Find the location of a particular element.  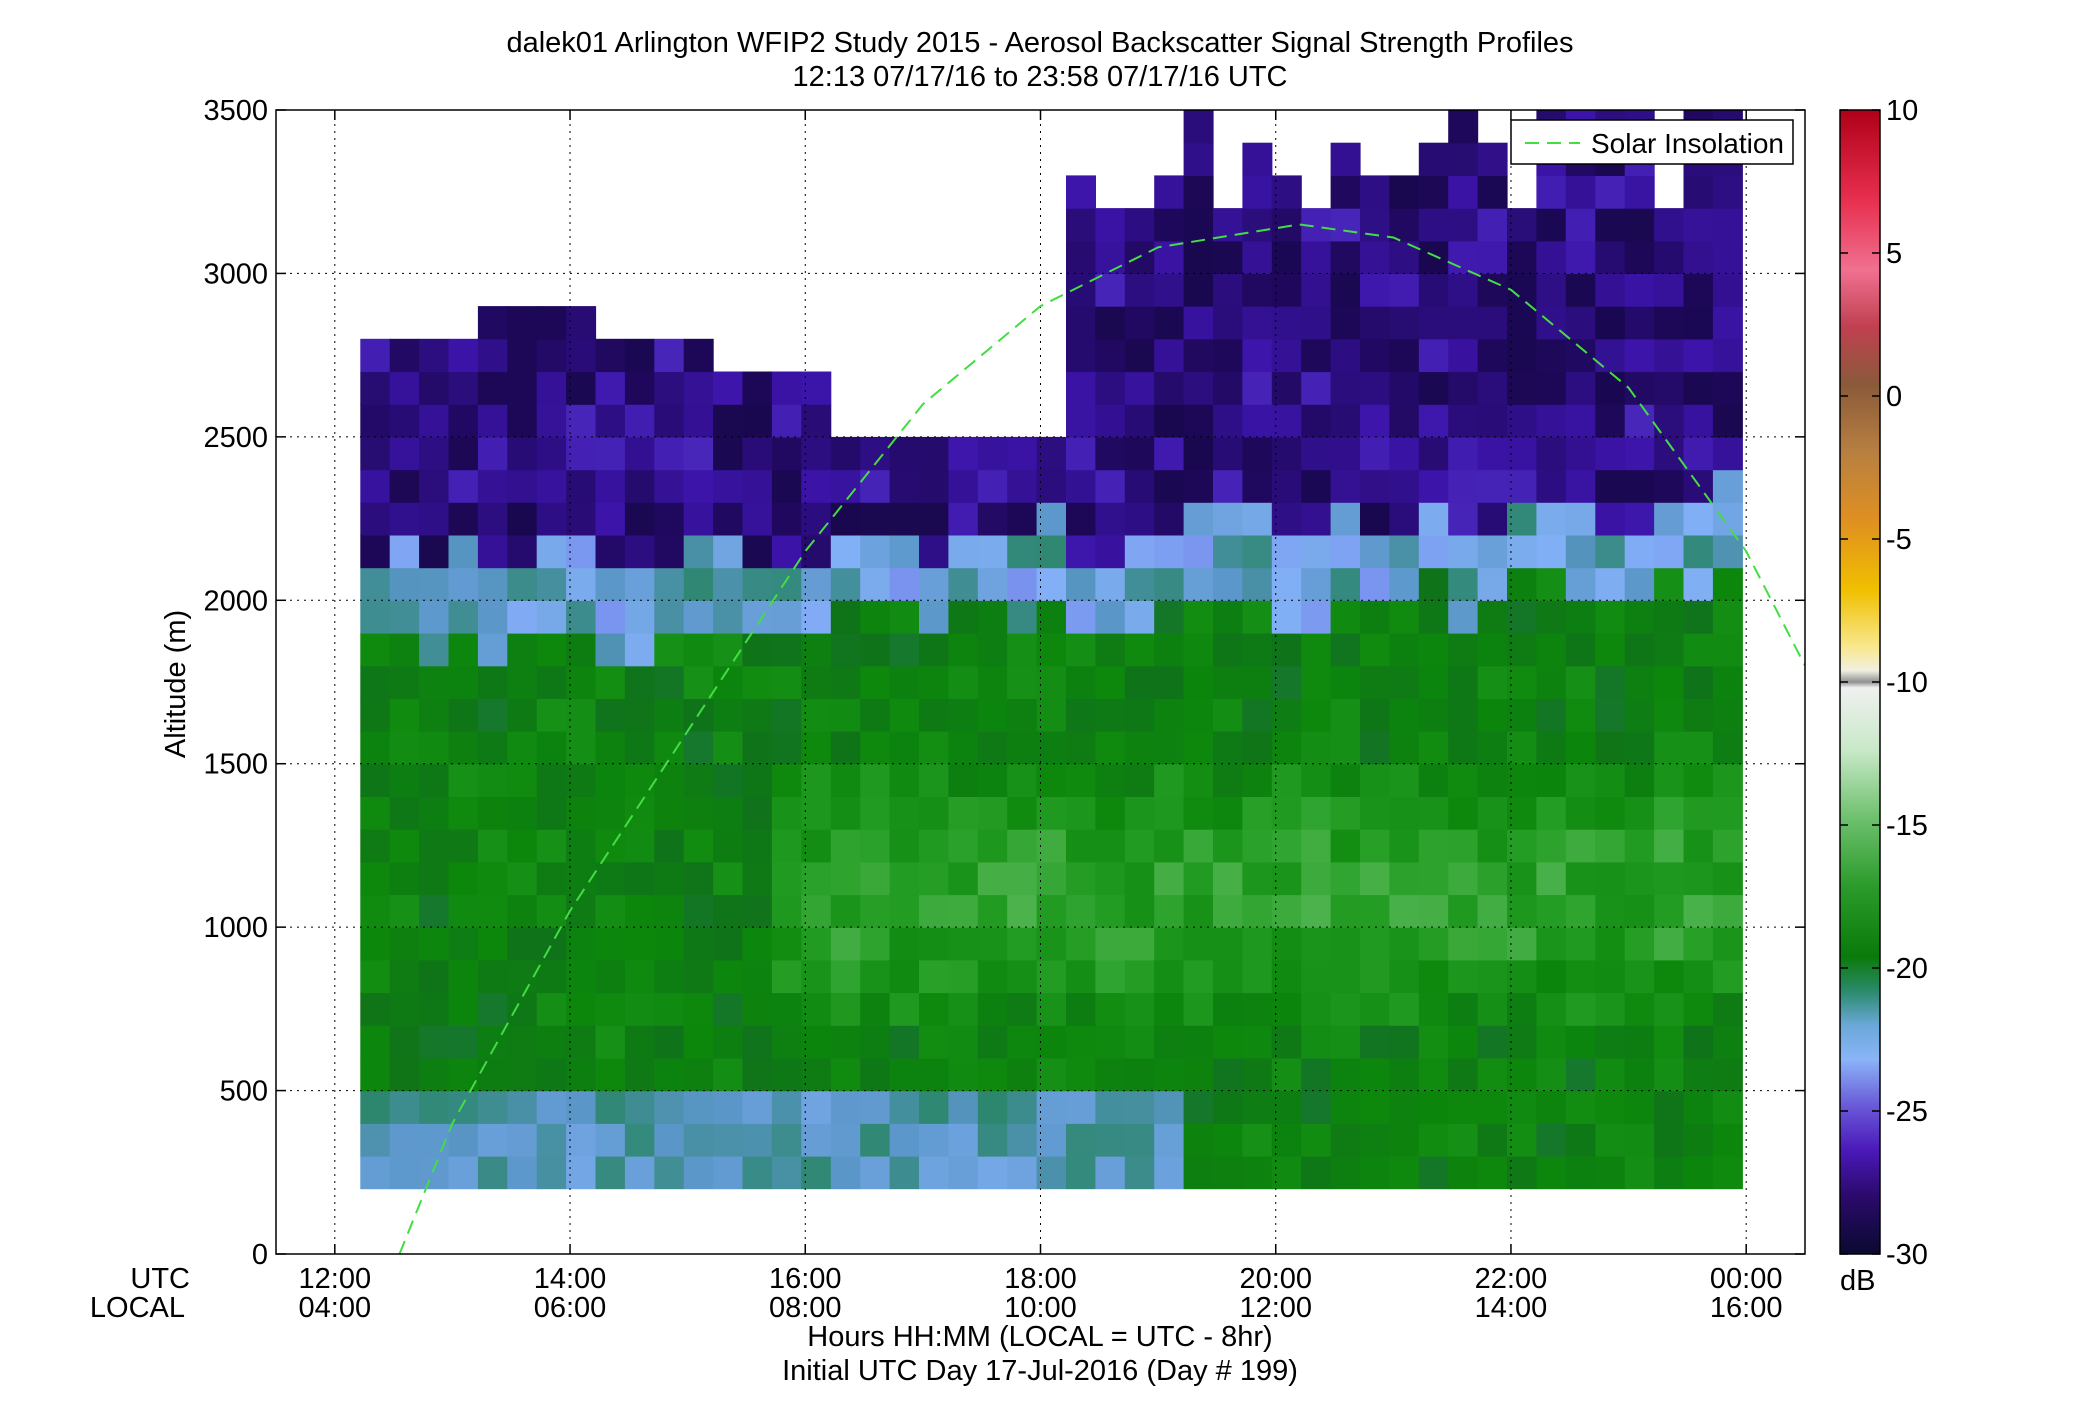

y-tick-label: 3500 is located at coordinates (235, 111).